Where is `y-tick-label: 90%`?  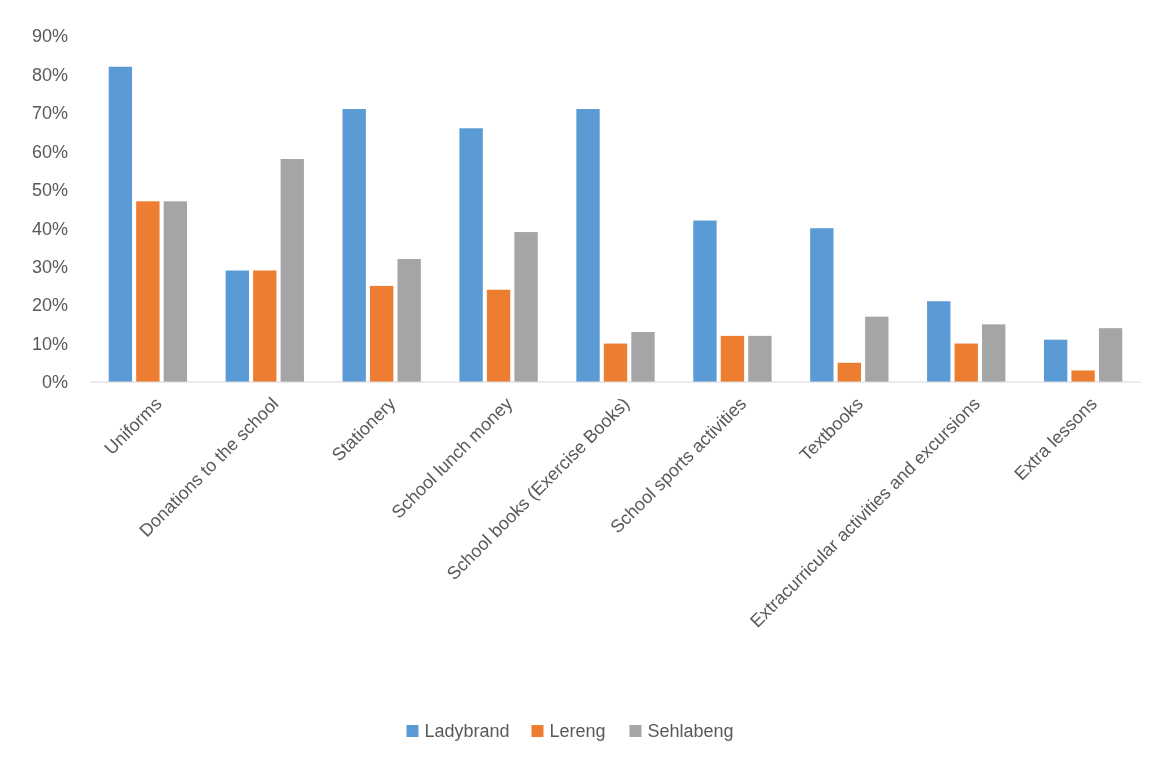 y-tick-label: 90% is located at coordinates (49, 36).